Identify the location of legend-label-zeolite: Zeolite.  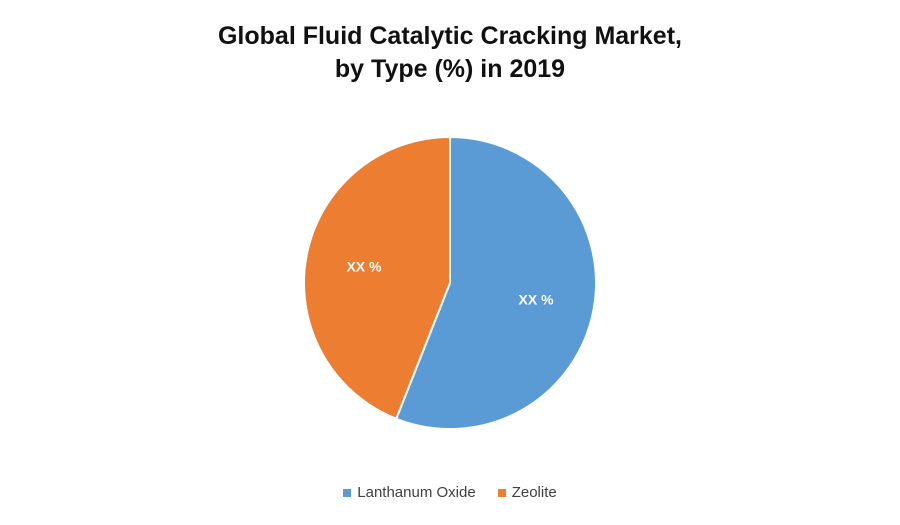
(534, 492).